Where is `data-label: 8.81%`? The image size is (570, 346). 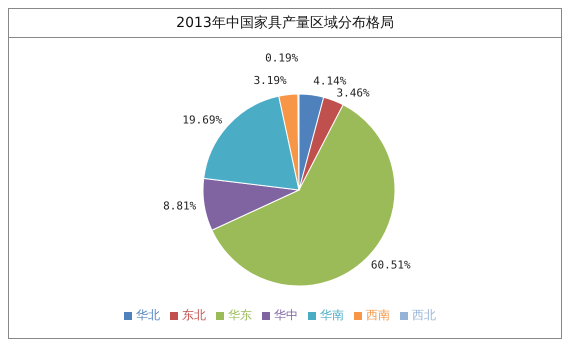
data-label: 8.81% is located at coordinates (180, 206).